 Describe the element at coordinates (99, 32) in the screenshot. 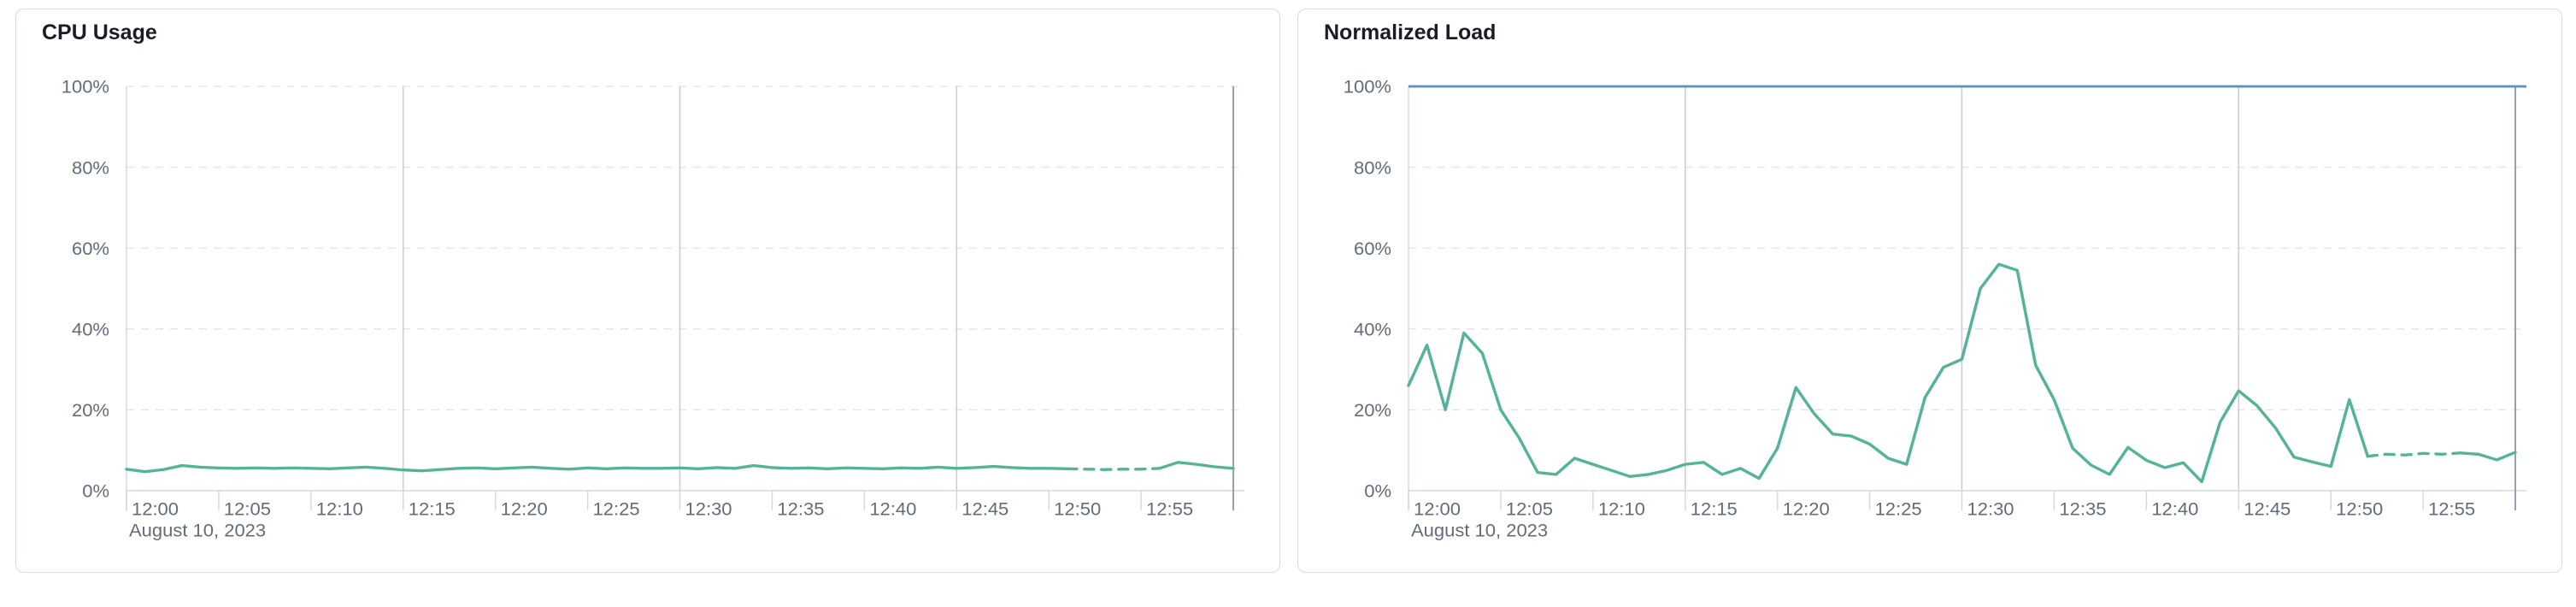

I see `panel-title: CPU Usage` at that location.